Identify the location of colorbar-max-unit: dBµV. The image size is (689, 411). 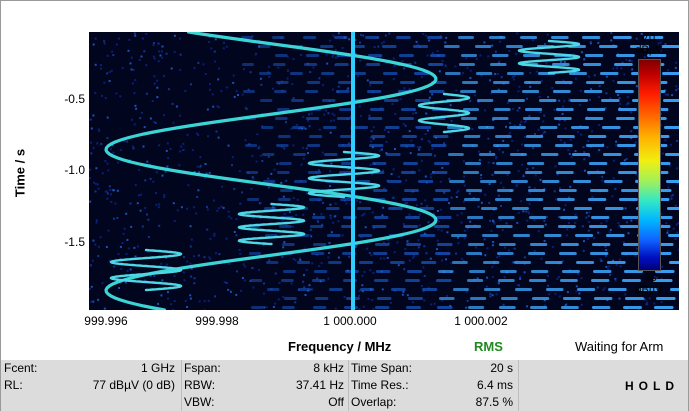
(649, 50).